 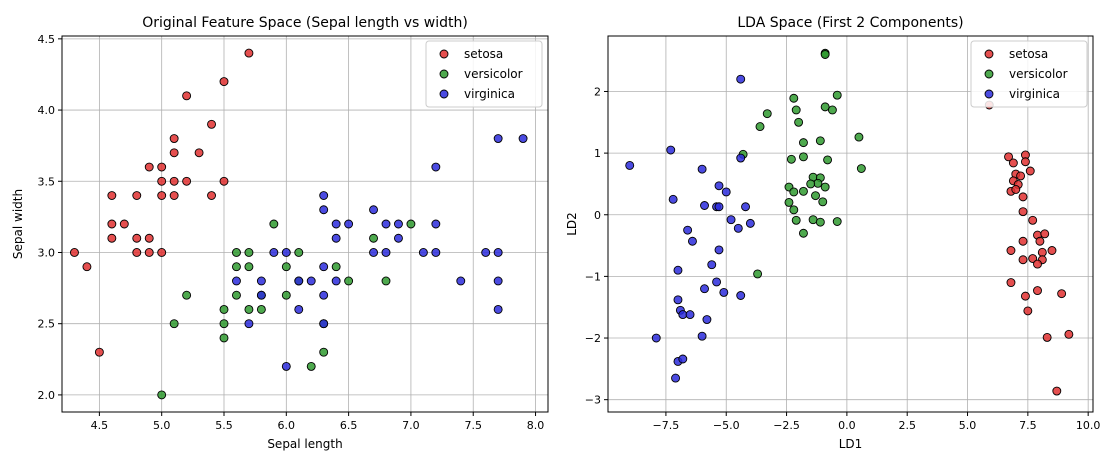 What do you see at coordinates (47, 252) in the screenshot?
I see `y-tick-label: 3.0` at bounding box center [47, 252].